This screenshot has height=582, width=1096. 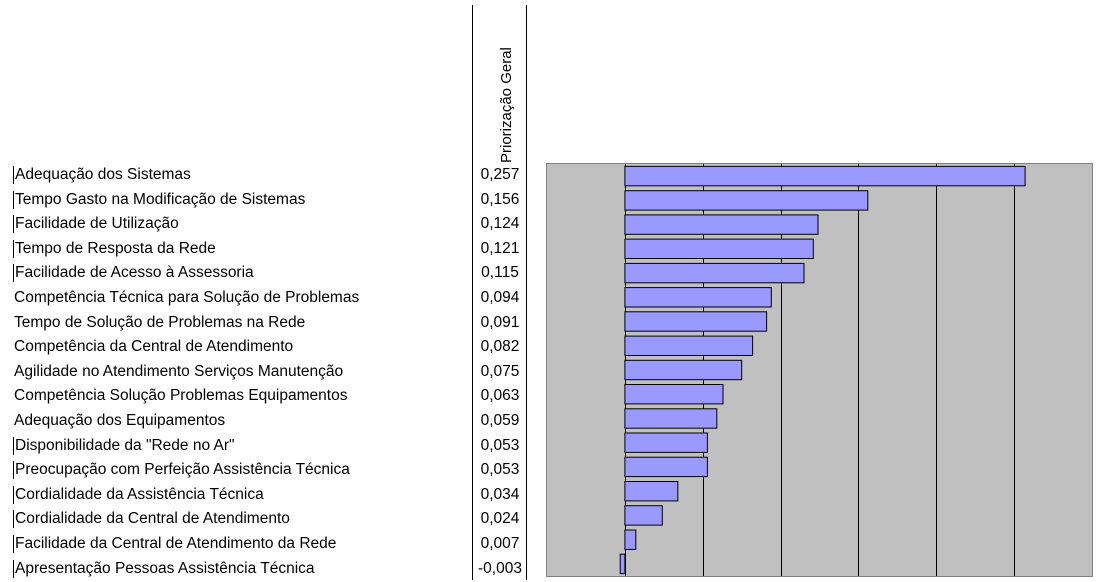 What do you see at coordinates (500, 347) in the screenshot?
I see `row-value-label: 0,082` at bounding box center [500, 347].